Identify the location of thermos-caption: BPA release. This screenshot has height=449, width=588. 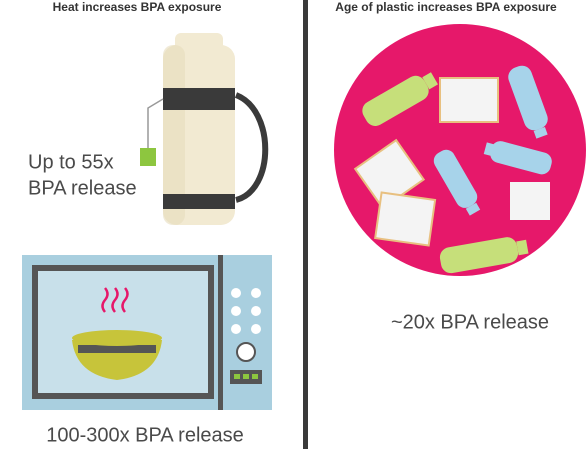
(82, 188).